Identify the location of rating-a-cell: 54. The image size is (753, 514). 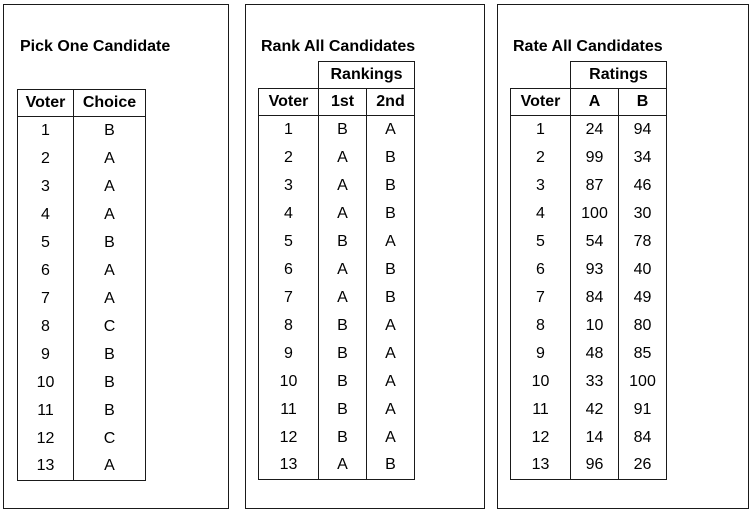
(594, 241).